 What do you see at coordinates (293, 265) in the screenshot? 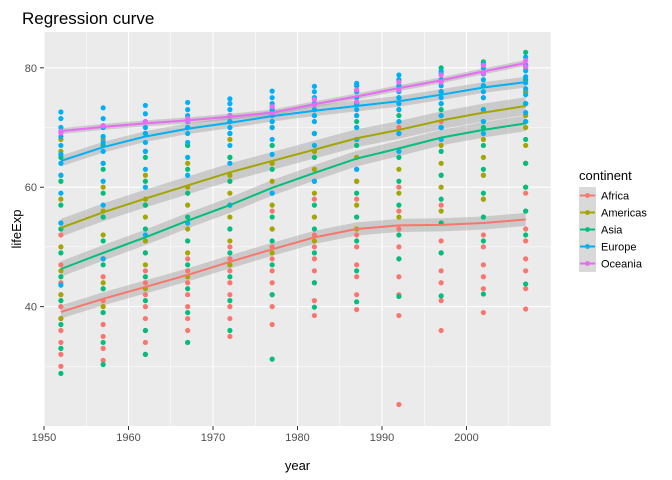
I see `trend-africa` at bounding box center [293, 265].